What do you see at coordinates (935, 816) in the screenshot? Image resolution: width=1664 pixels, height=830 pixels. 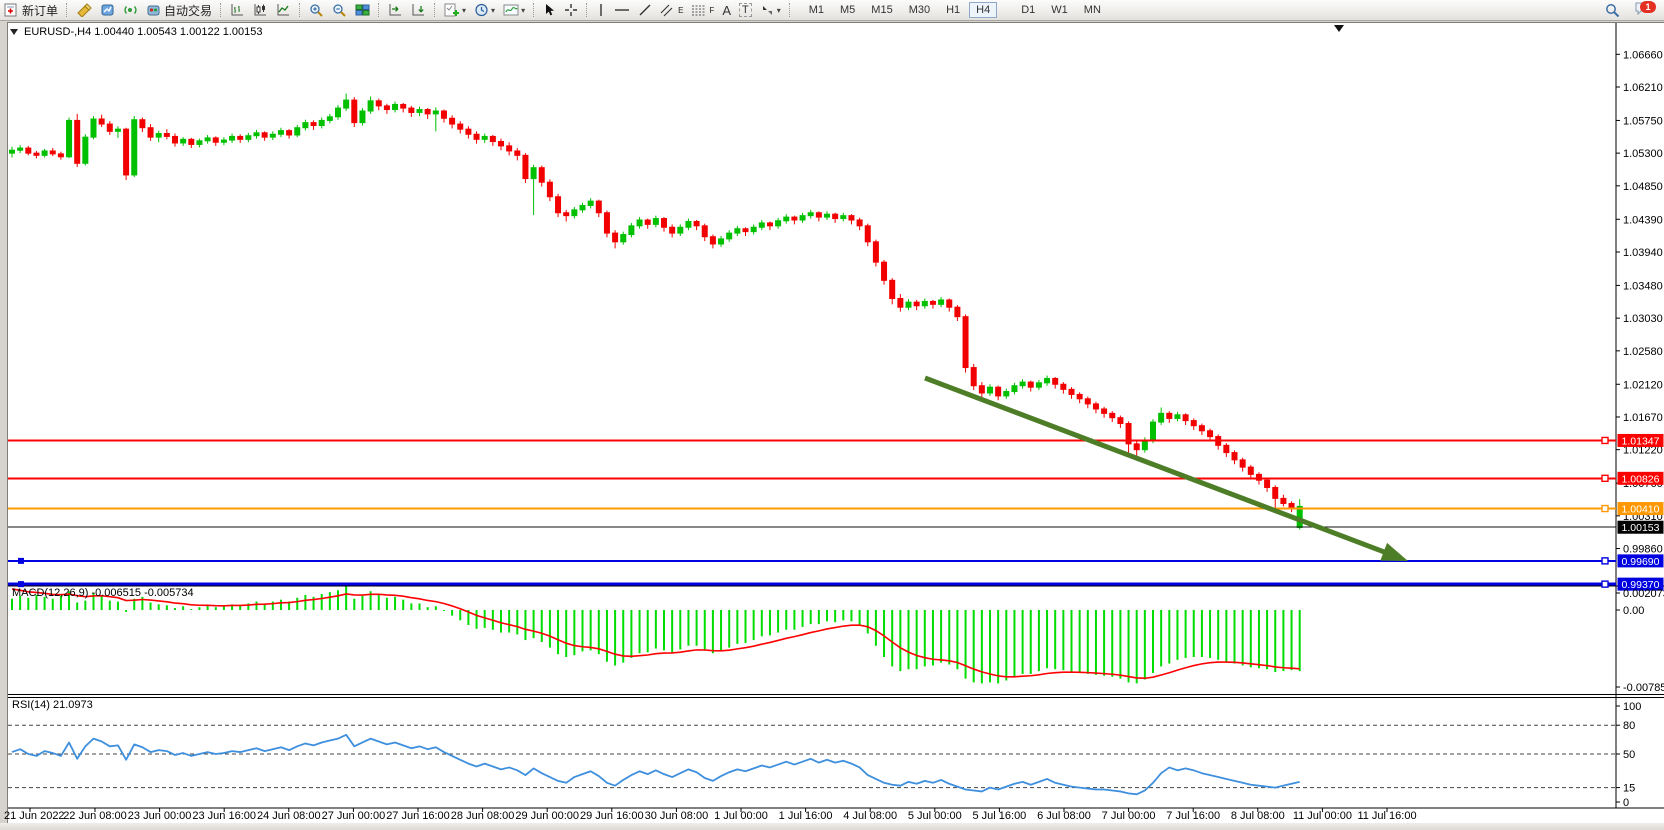 I see `svg-text: 5 Jul 00:00` at bounding box center [935, 816].